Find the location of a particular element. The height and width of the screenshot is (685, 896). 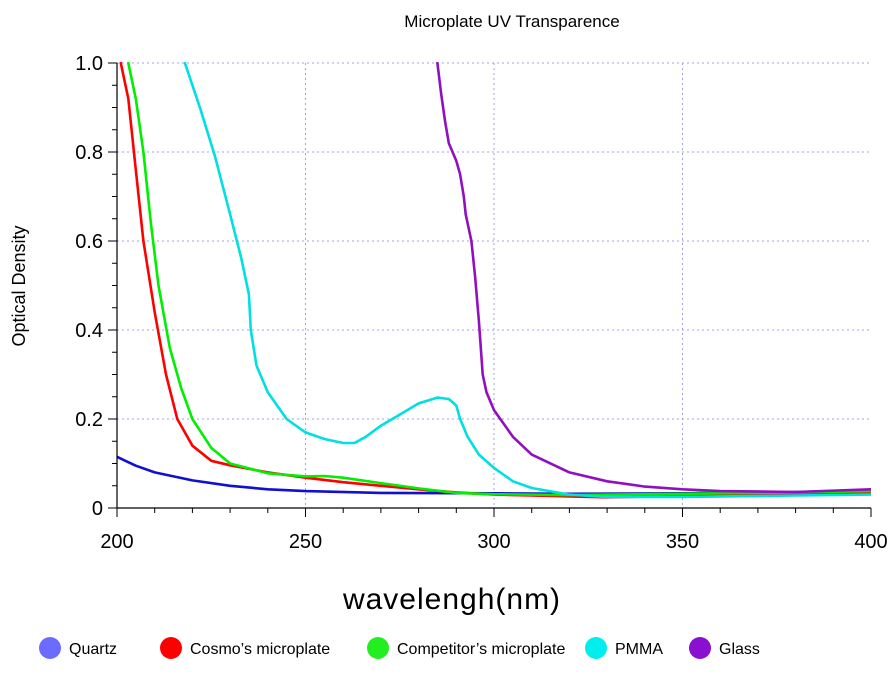

legend-label: PMMA is located at coordinates (639, 649).